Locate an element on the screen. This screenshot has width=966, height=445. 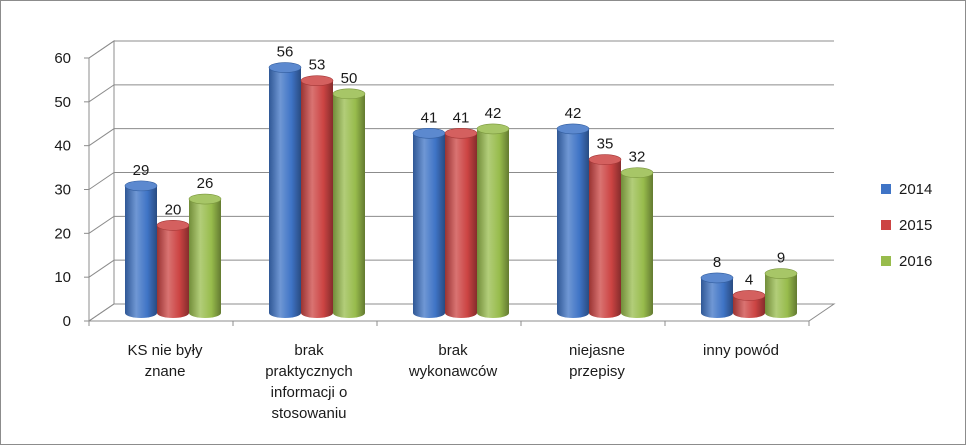
data-label: 50 is located at coordinates (349, 78).